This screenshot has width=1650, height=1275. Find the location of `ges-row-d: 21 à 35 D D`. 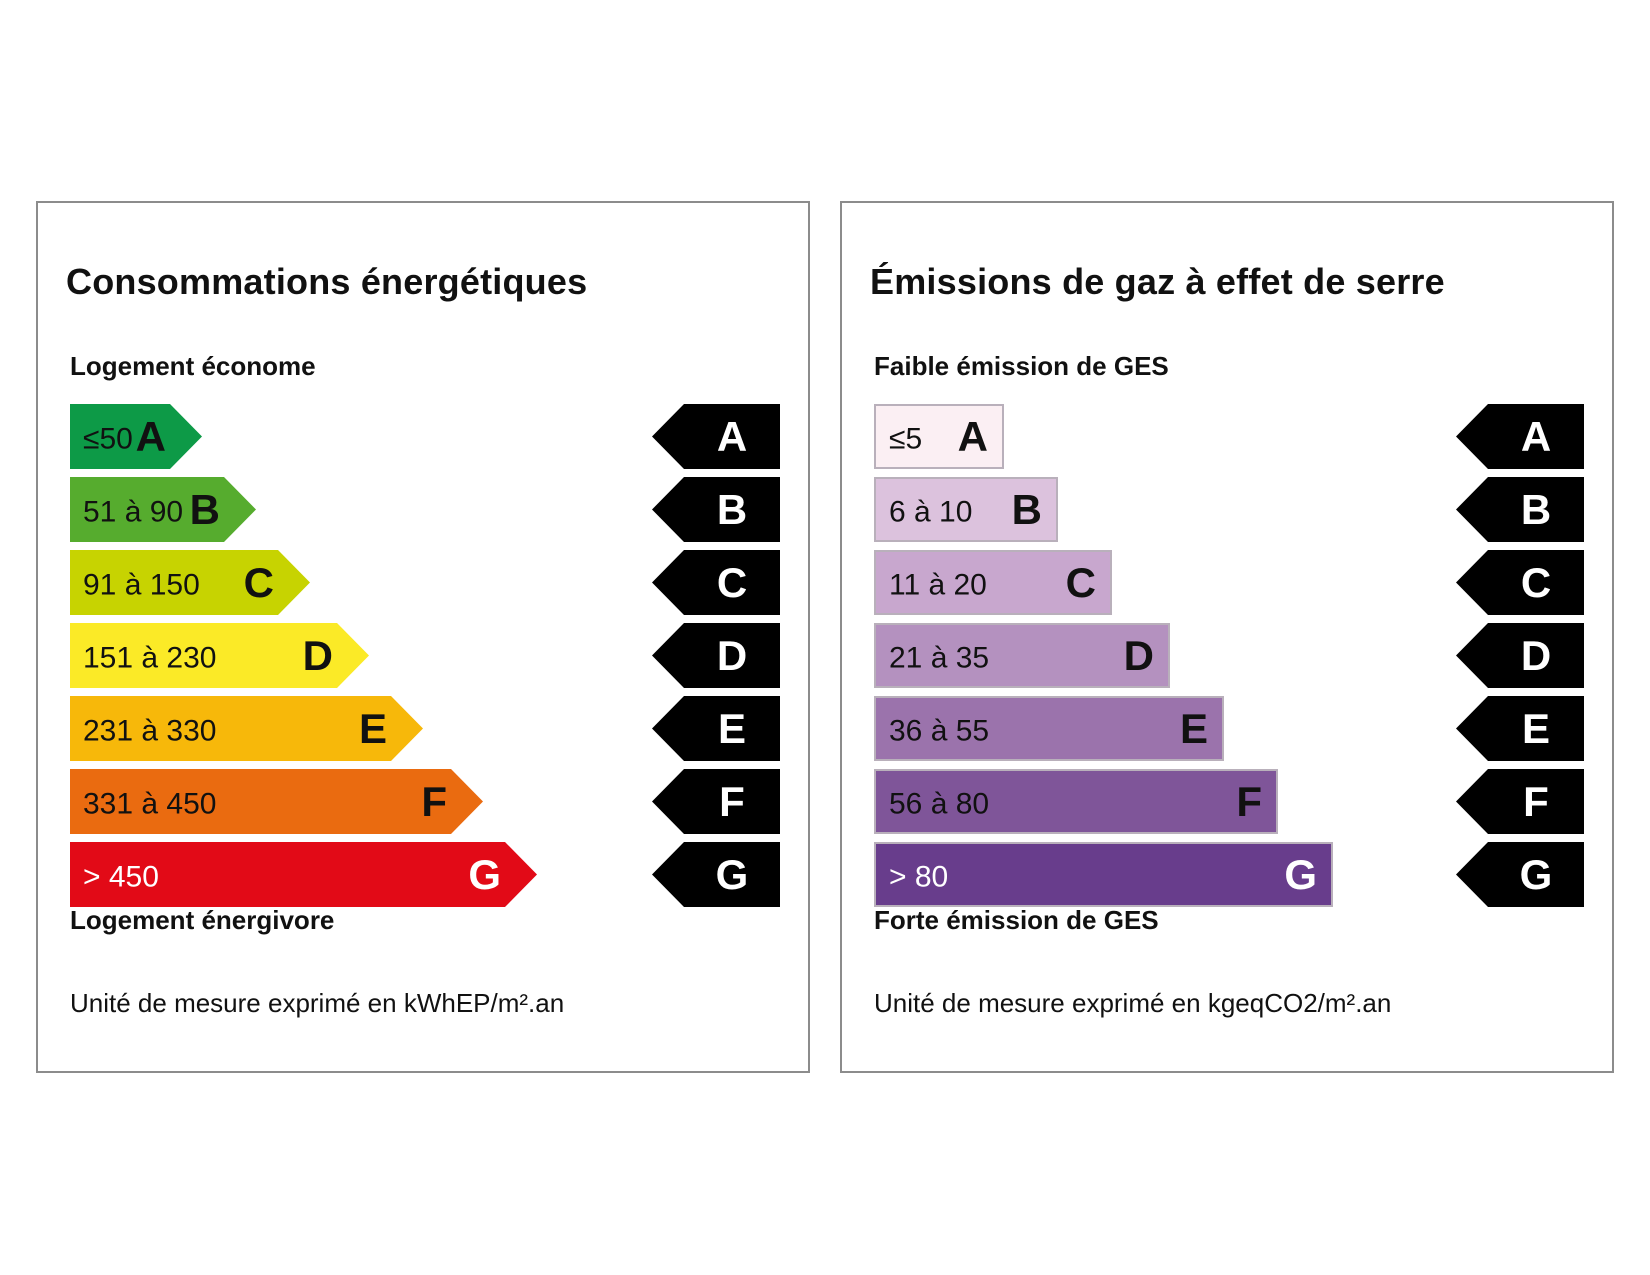

ges-row-d: 21 à 35 D D is located at coordinates (1229, 655).